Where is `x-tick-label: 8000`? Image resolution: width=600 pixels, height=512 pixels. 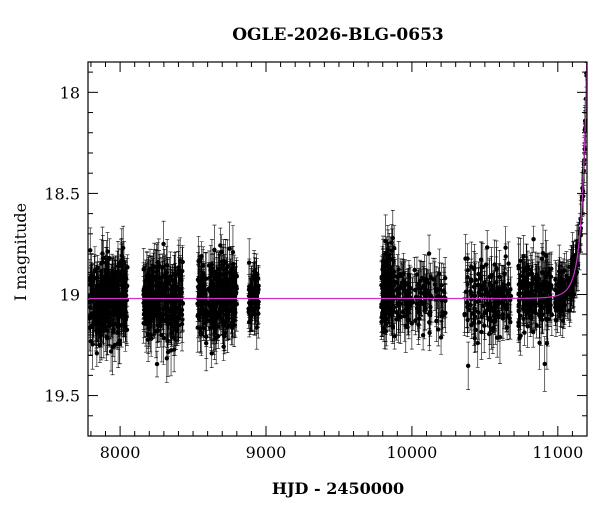 x-tick-label: 8000 is located at coordinates (120, 452).